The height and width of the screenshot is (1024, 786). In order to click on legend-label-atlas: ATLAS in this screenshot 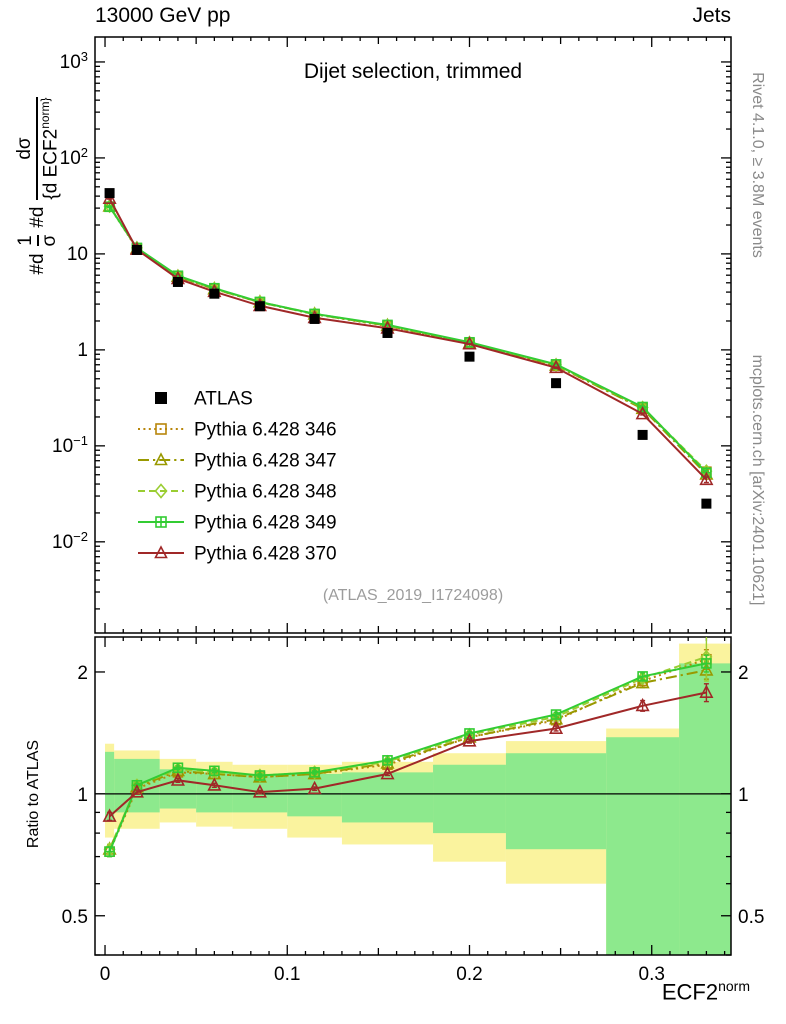, I will do `click(223, 399)`.